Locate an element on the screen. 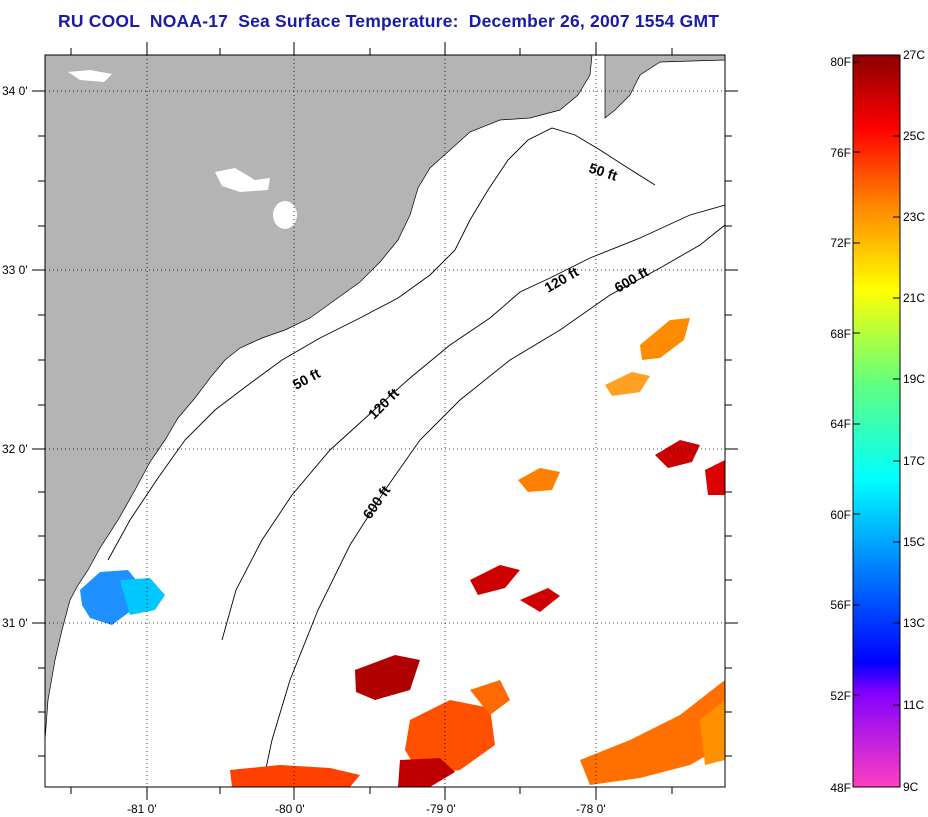 This screenshot has width=928, height=817. colorbar-label-21c: 21C is located at coordinates (914, 298).